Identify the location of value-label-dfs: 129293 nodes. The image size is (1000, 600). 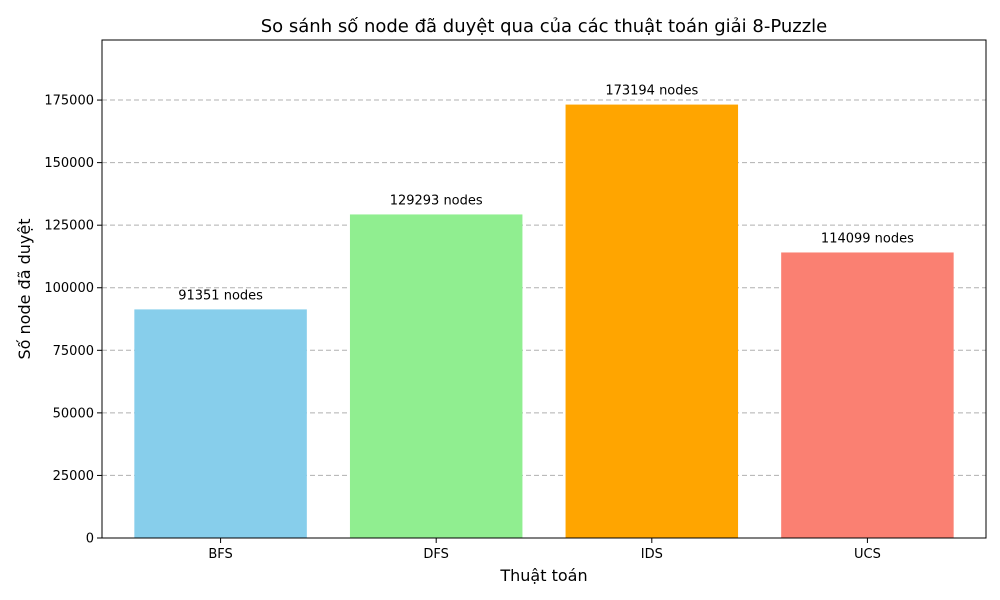
(436, 200).